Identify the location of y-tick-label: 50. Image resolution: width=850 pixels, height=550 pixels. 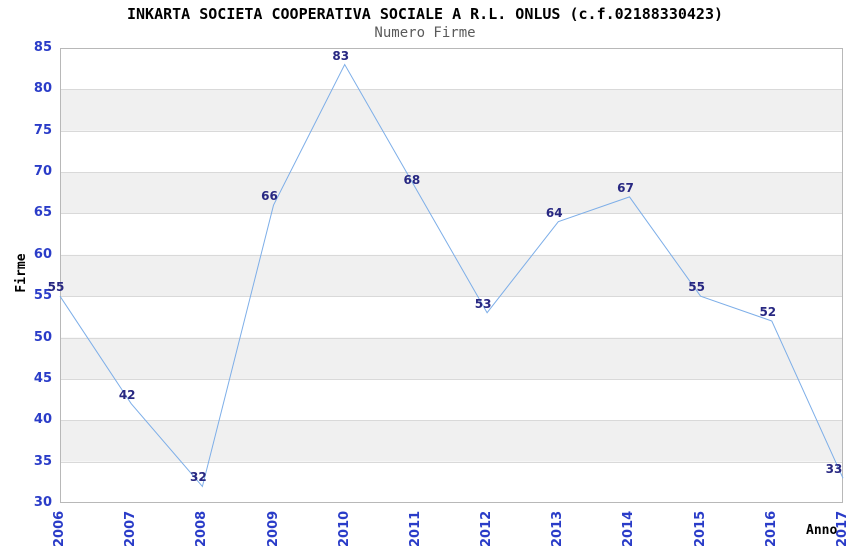
(42, 337).